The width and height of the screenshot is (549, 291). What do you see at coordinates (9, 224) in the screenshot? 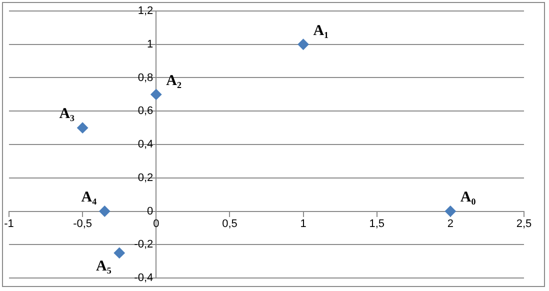
I see `x-tick-label: -1` at bounding box center [9, 224].